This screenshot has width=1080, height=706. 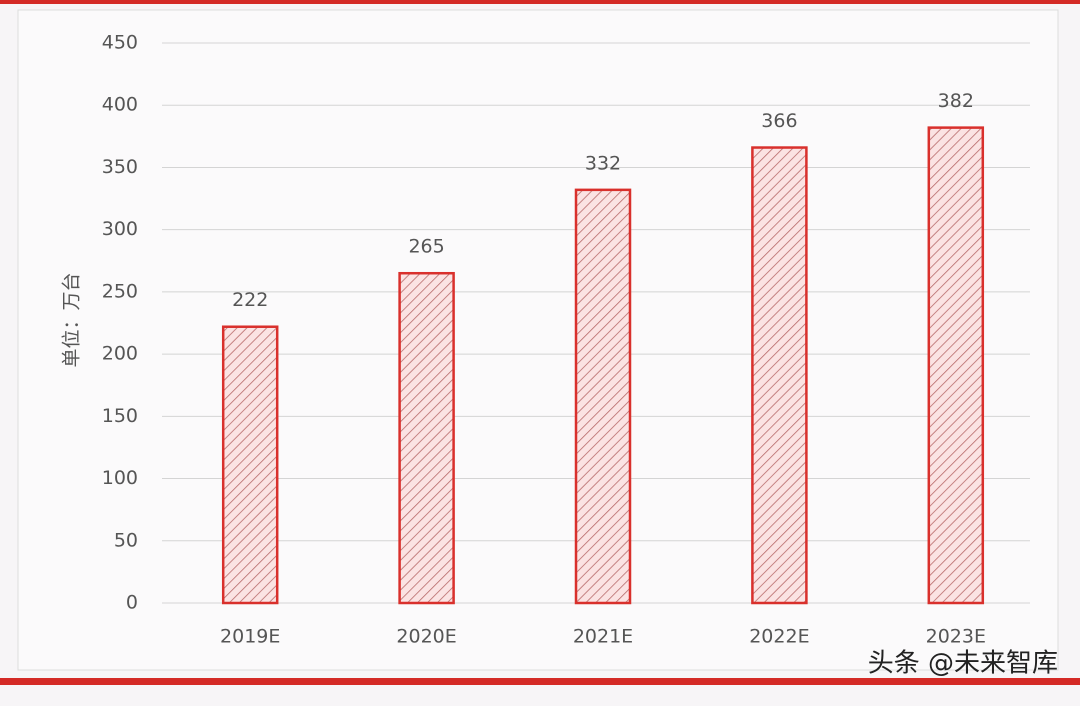 I want to click on y-tick-label: 300, so click(x=120, y=229).